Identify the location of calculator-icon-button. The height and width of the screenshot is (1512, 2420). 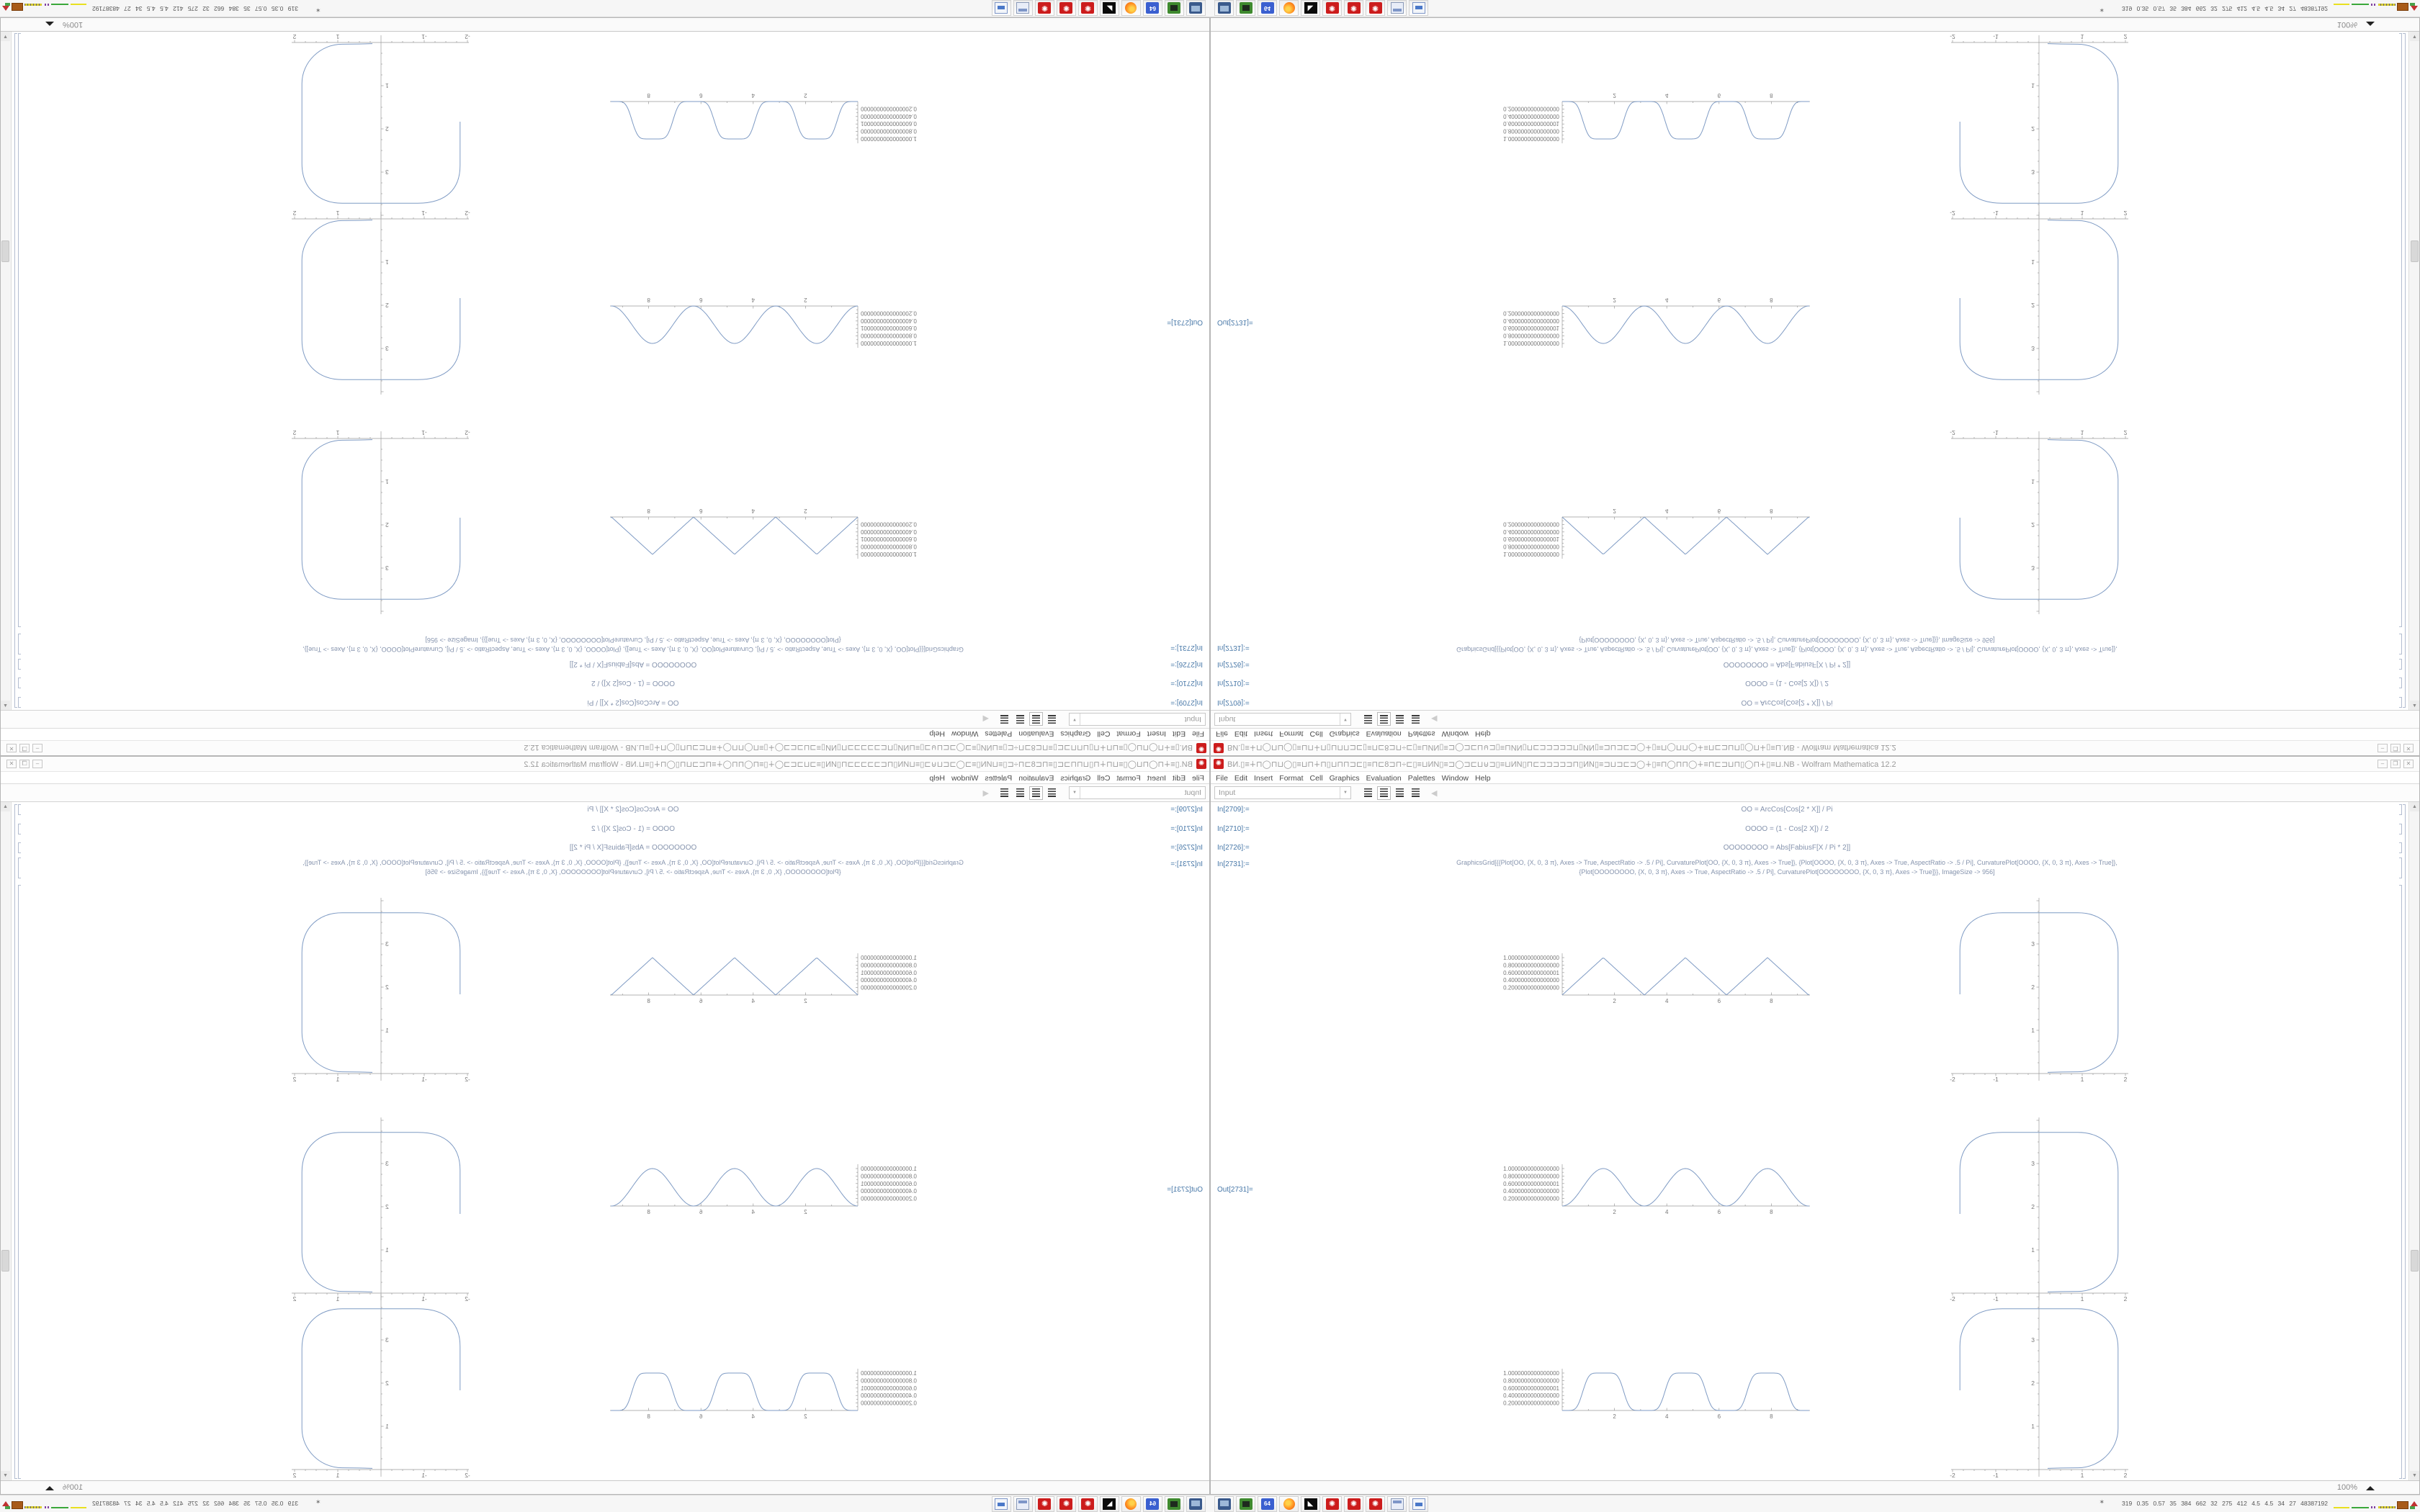
(1397, 1504).